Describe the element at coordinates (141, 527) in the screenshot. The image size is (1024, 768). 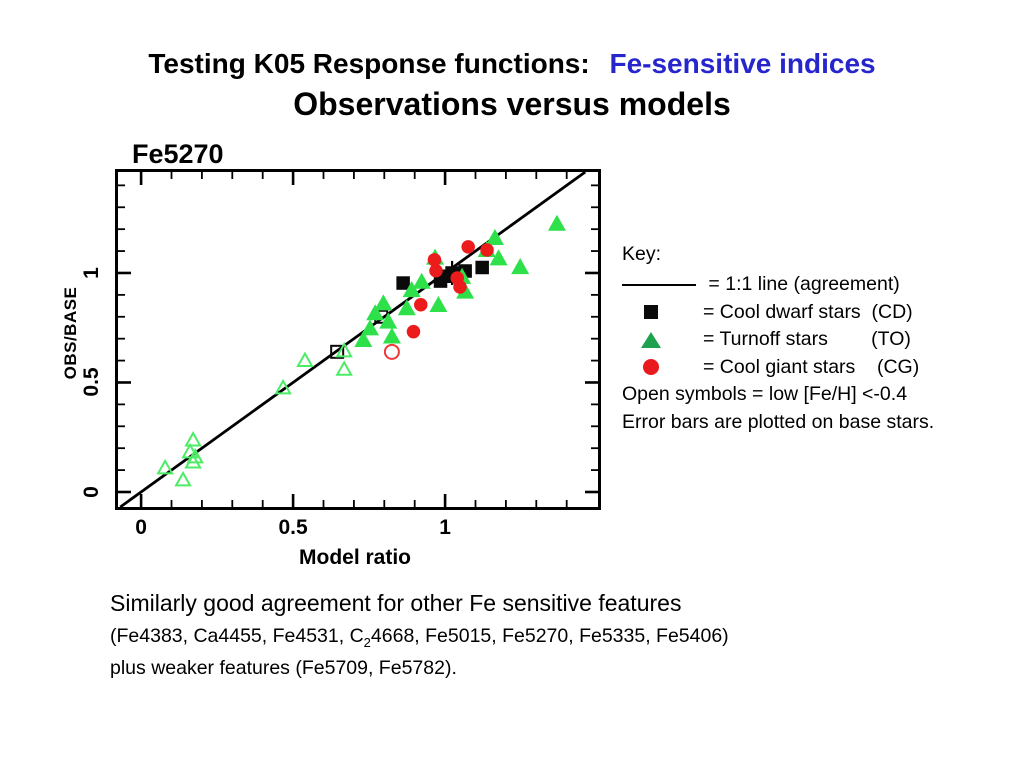
I see `x-tick-label: 0` at that location.